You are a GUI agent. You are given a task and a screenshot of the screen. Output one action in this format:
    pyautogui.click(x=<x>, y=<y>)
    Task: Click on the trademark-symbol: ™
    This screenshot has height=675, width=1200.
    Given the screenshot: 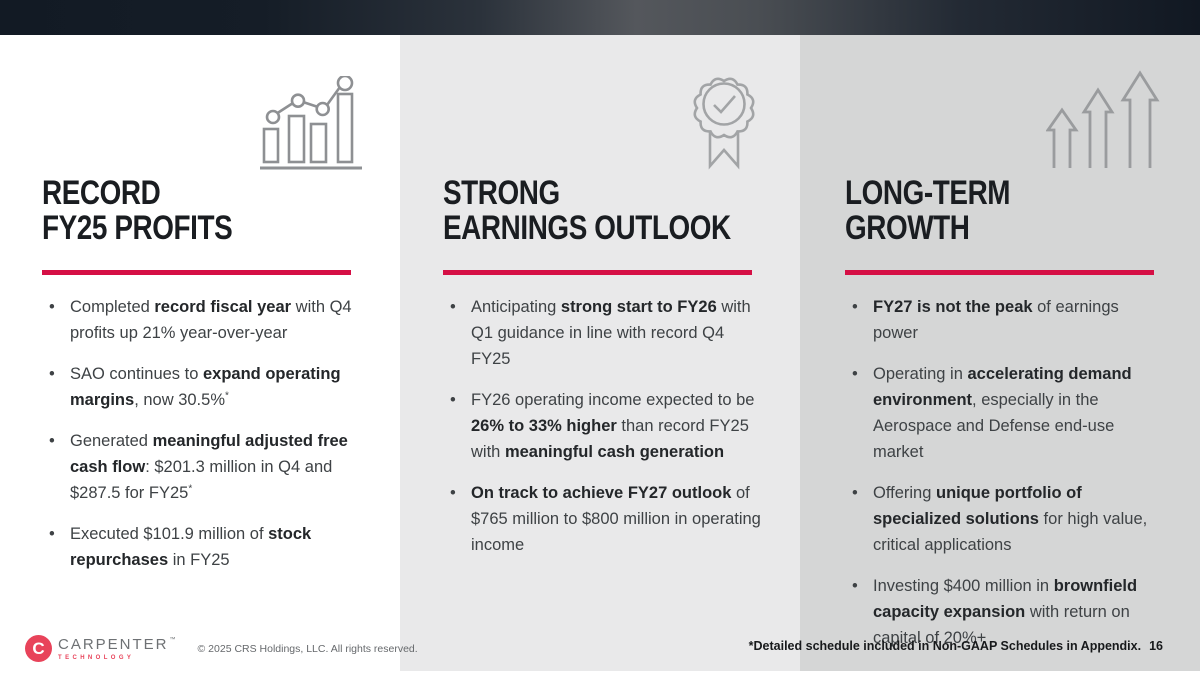 What is the action you would take?
    pyautogui.click(x=172, y=639)
    